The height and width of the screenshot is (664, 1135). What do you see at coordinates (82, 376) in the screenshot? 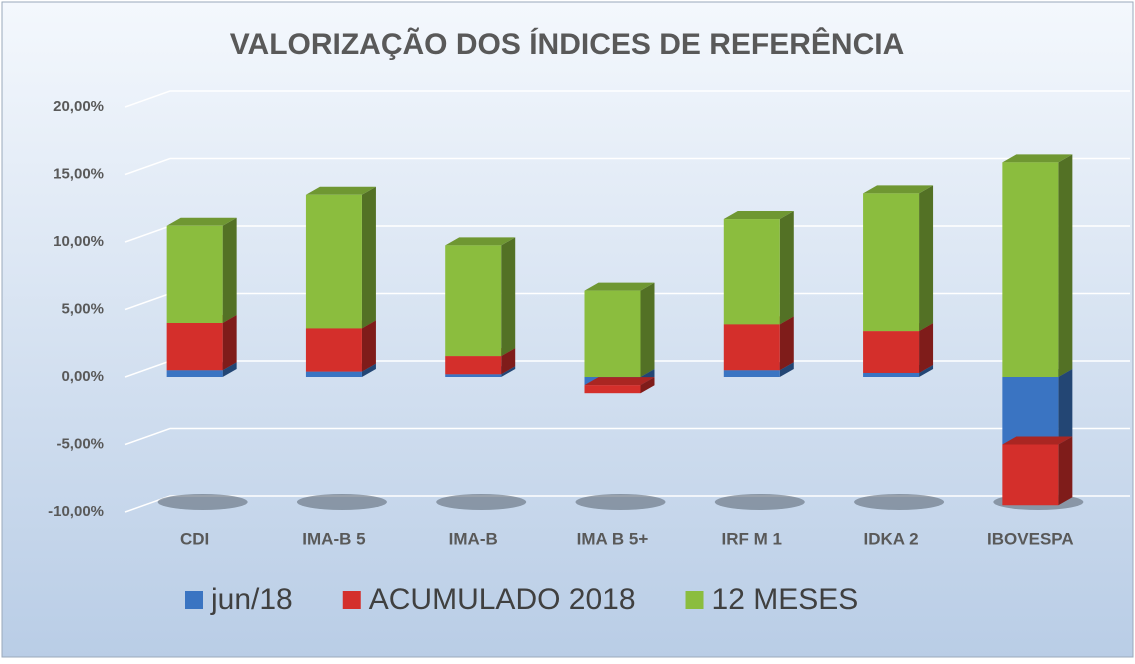
I see `y-tick-label: 0,00%` at bounding box center [82, 376].